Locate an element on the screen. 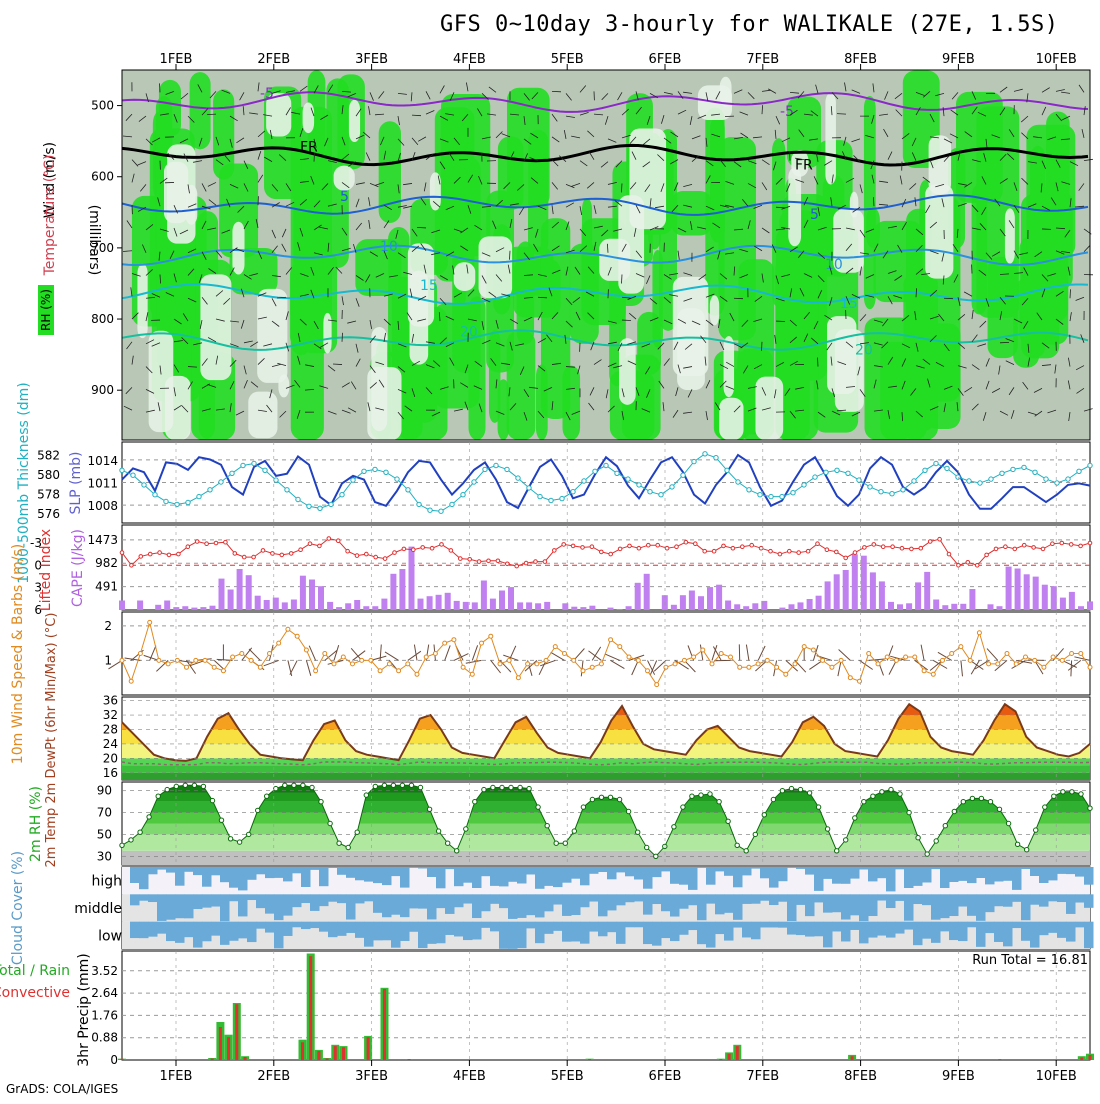 The height and width of the screenshot is (1104, 1100). rh-cell-high is located at coordinates (717, 180).